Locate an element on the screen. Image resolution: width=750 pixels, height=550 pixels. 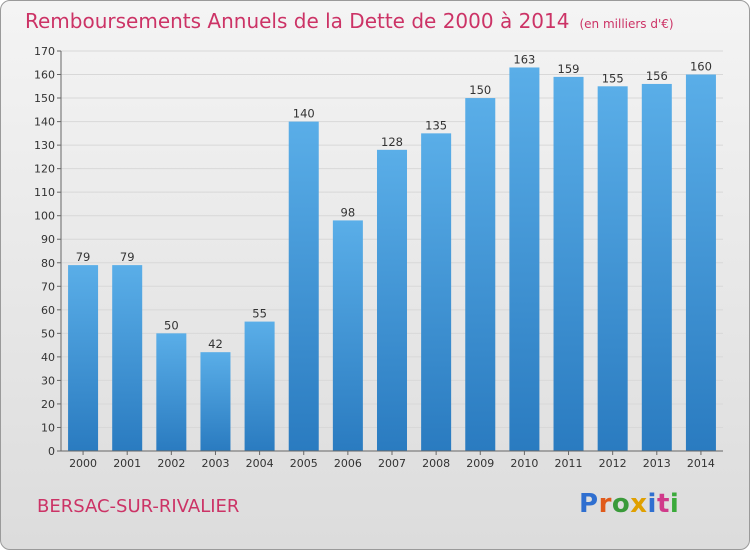
logo-letter: o is located at coordinates (621, 504).